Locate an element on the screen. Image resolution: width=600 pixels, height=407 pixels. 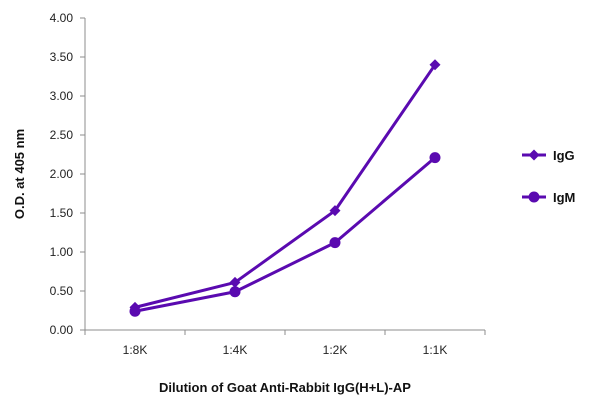
y-tick-label: 2.50 is located at coordinates (62, 135).